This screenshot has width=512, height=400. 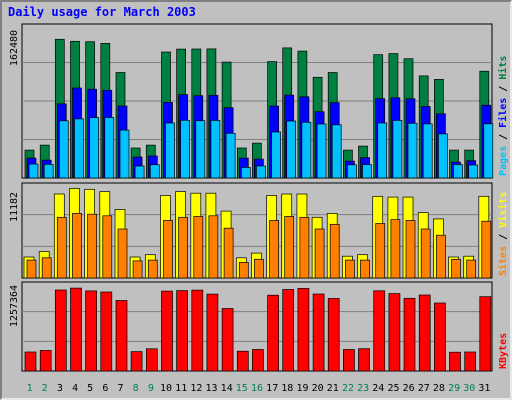 What do you see at coordinates (503, 351) in the screenshot?
I see `right-axis-label: KBytes` at bounding box center [503, 351].